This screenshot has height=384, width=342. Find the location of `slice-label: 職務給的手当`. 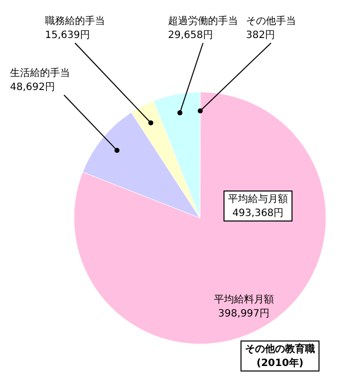

slice-label: 職務給的手当 is located at coordinates (75, 21).